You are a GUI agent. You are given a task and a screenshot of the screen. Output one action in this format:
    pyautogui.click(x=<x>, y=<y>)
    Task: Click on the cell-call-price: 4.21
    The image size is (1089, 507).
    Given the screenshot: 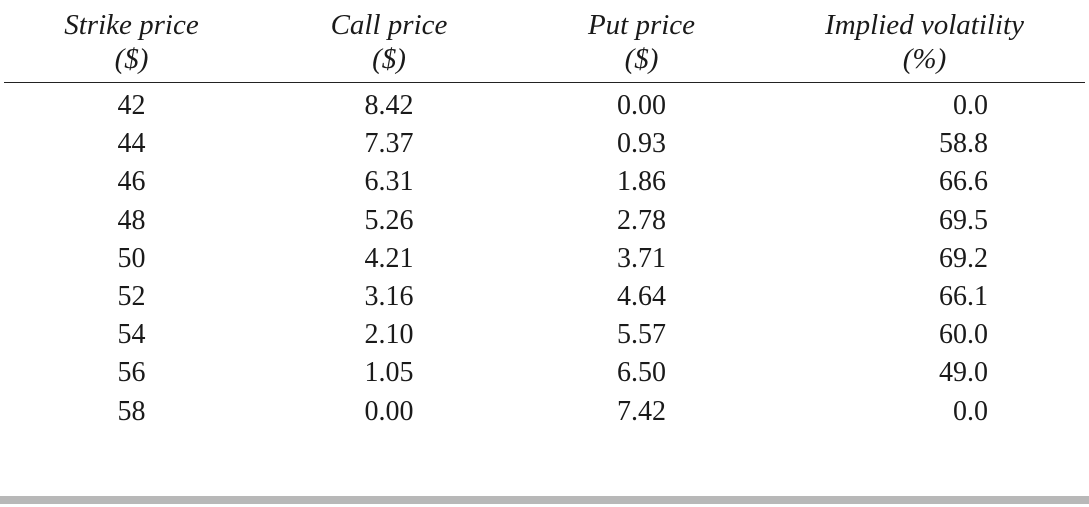 What is the action you would take?
    pyautogui.click(x=389, y=258)
    